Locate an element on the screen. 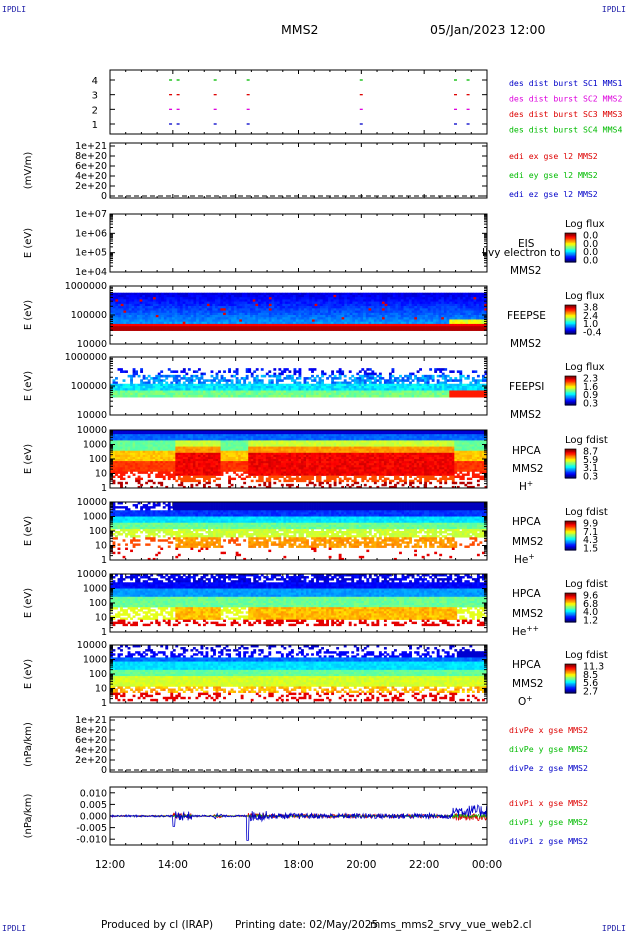 The height and width of the screenshot is (934, 630). legend-entry: divPe x gse MMS2 is located at coordinates (548, 730).